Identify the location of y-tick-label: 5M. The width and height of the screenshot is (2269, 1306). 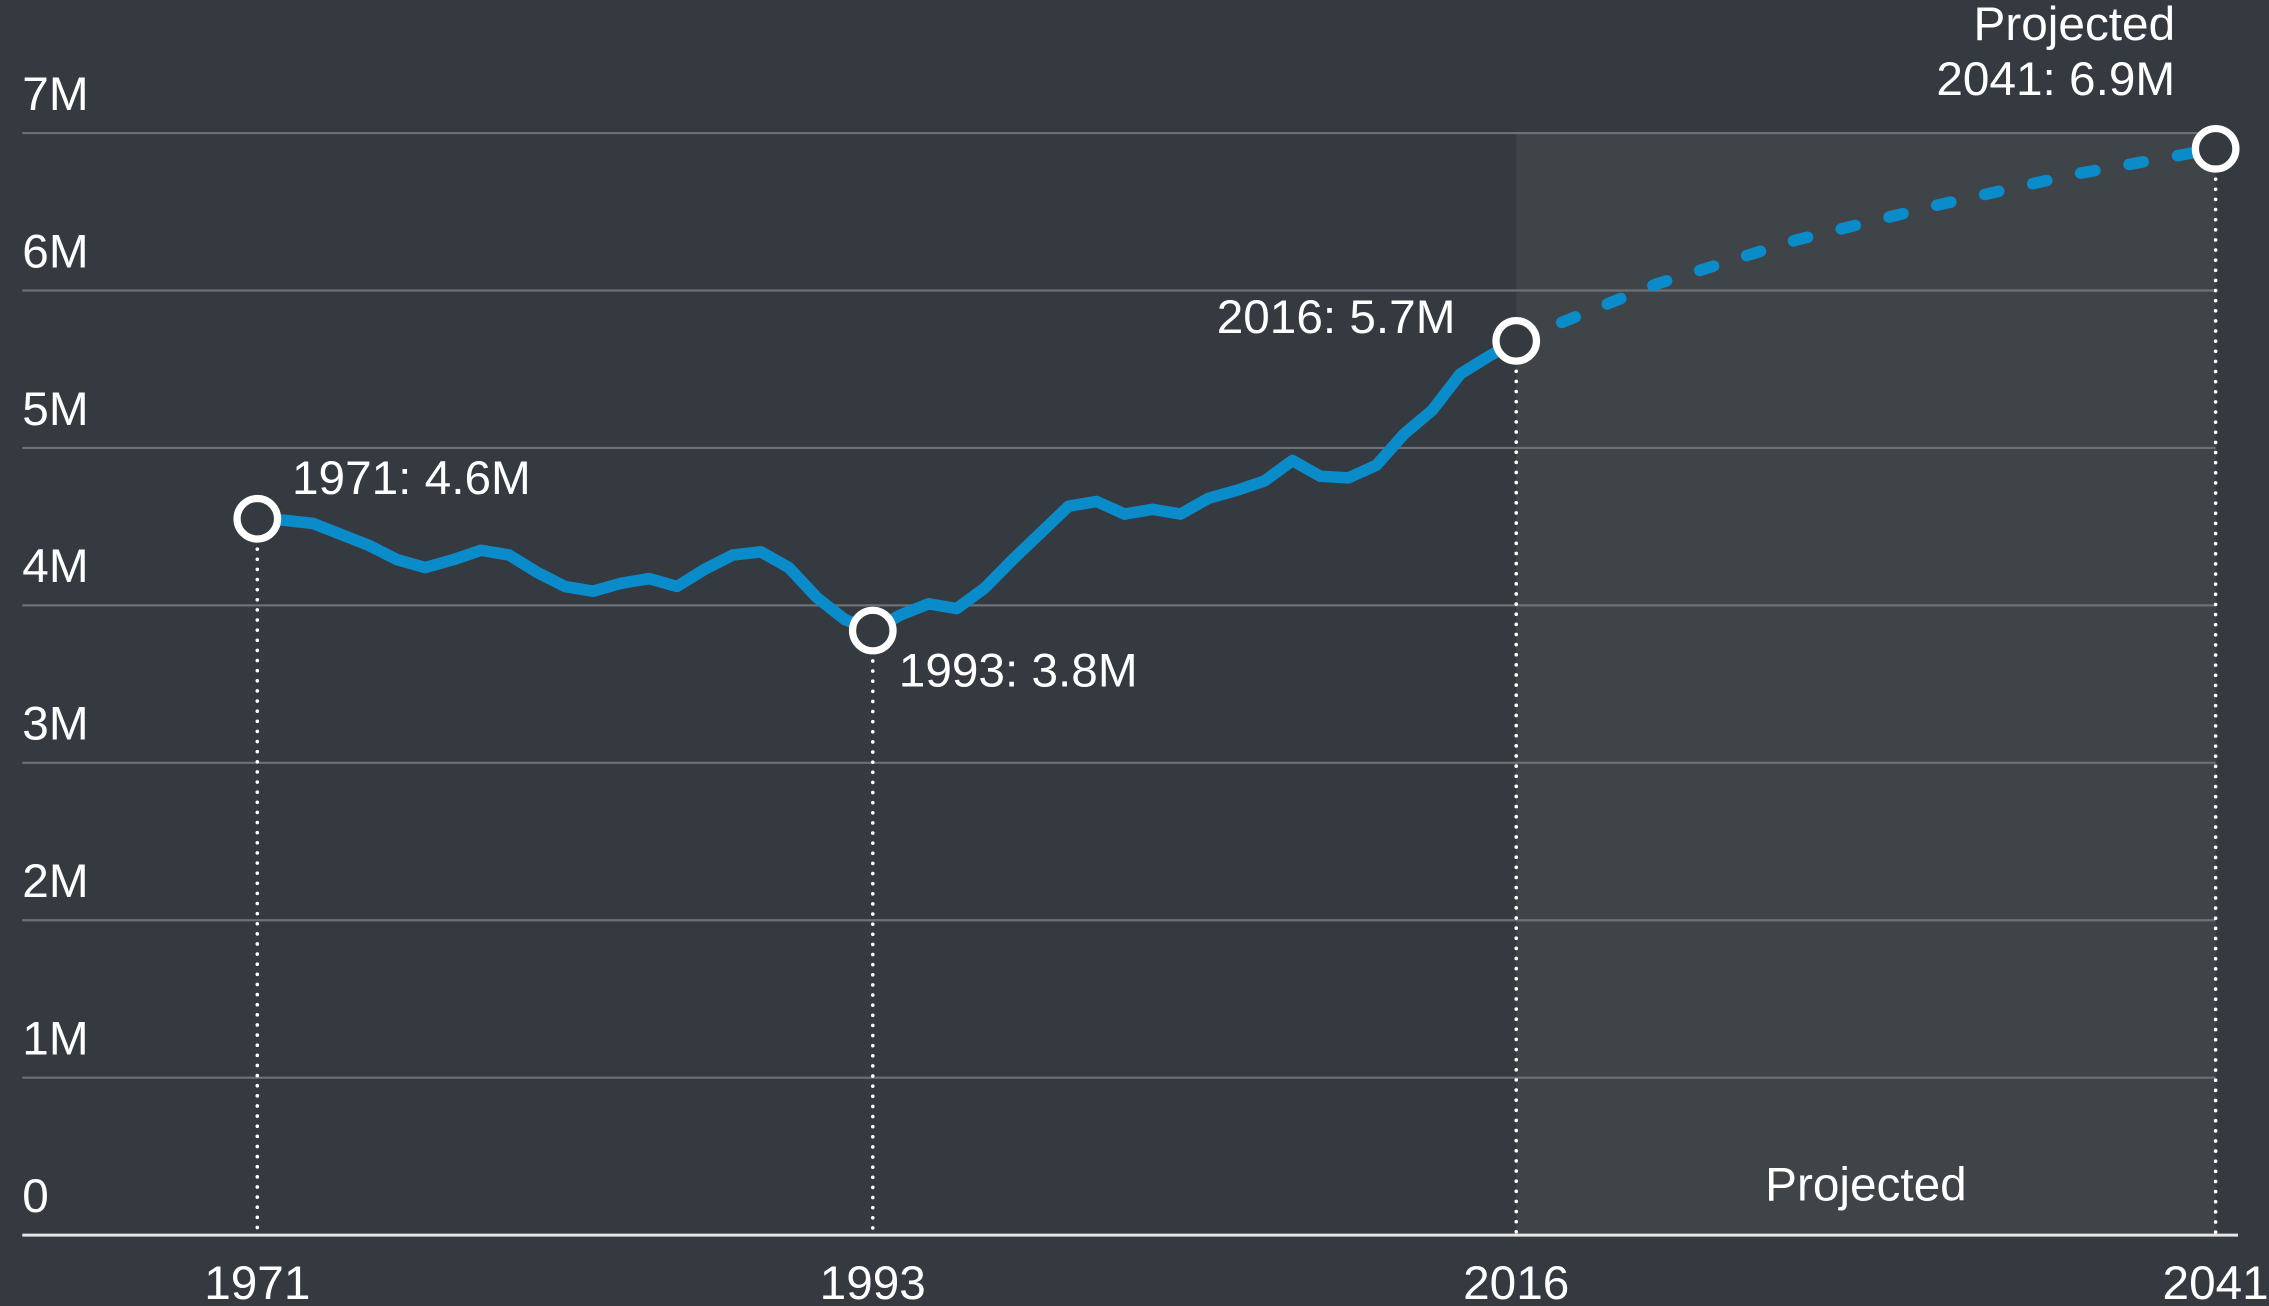
(55, 409).